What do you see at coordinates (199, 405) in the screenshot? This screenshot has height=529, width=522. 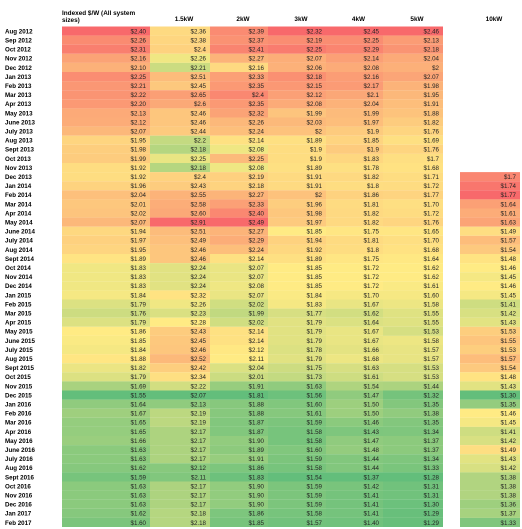 I see `cell-value: $2.13` at bounding box center [199, 405].